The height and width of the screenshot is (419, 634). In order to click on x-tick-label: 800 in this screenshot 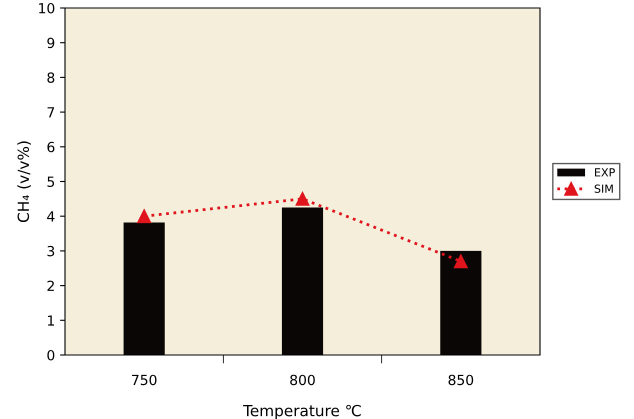, I will do `click(302, 380)`.